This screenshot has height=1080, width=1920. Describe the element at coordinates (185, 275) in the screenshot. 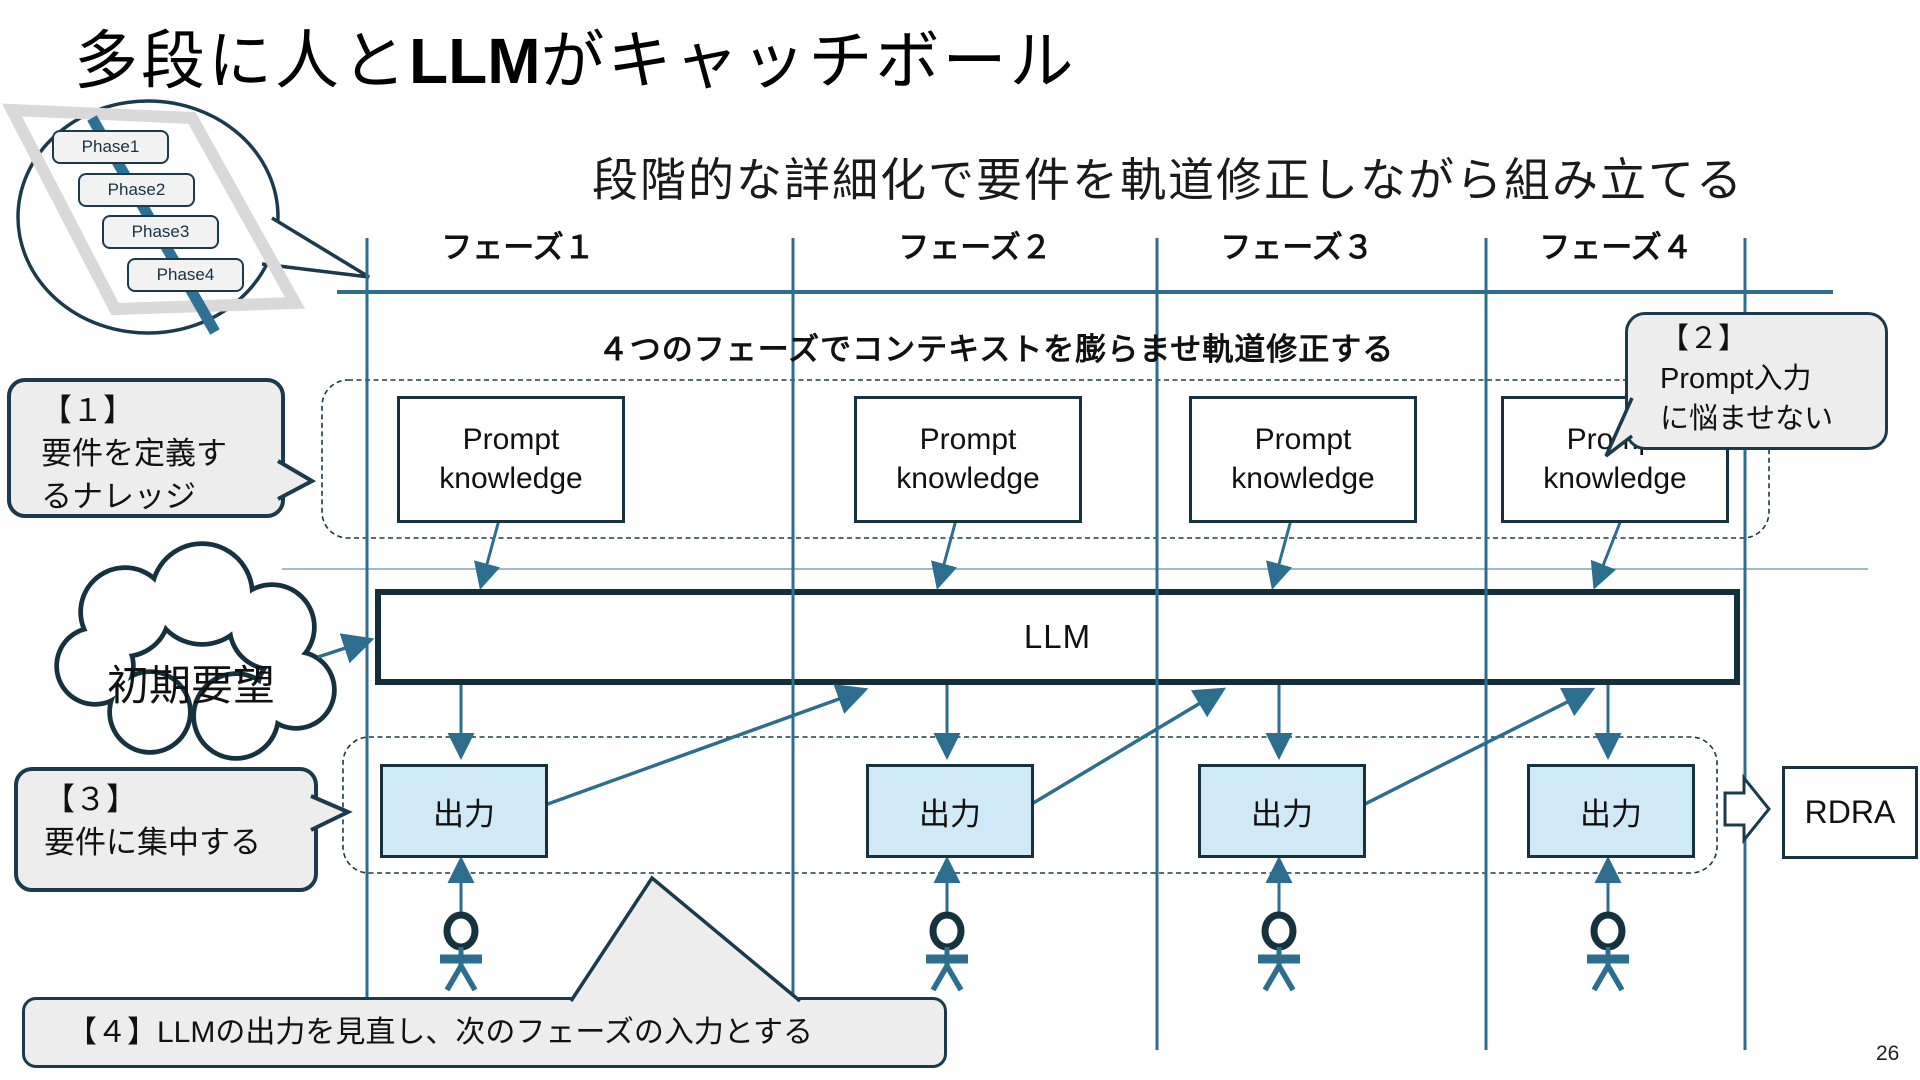

I see `mini-phase-4: Phase4` at that location.